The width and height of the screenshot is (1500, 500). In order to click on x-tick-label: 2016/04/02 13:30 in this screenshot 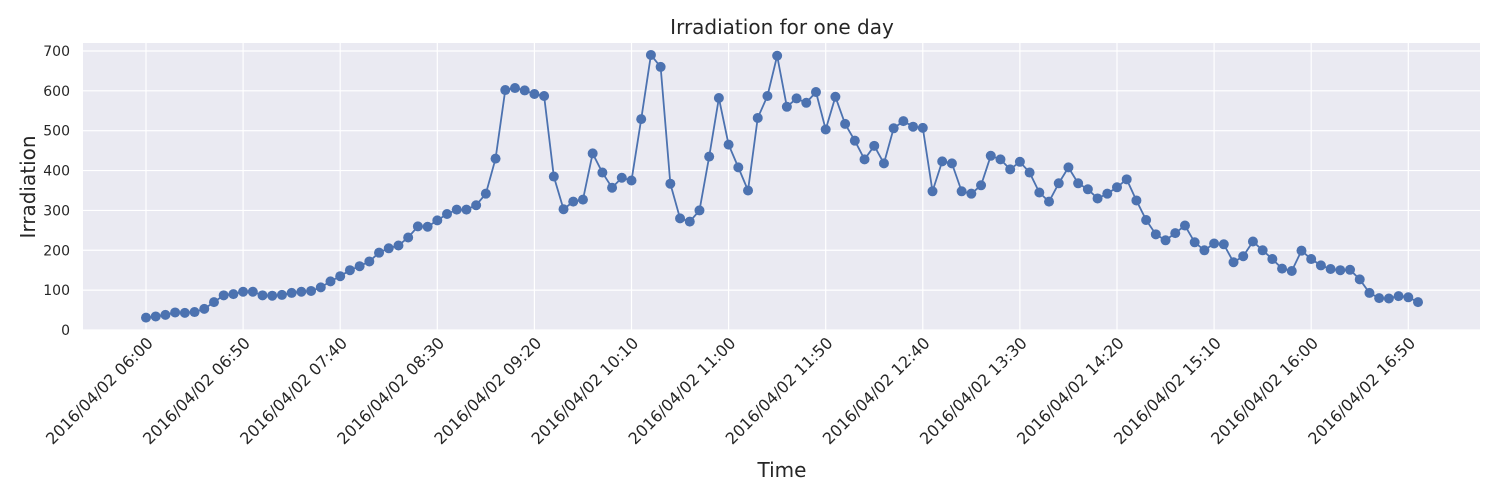, I will do `click(973, 390)`.